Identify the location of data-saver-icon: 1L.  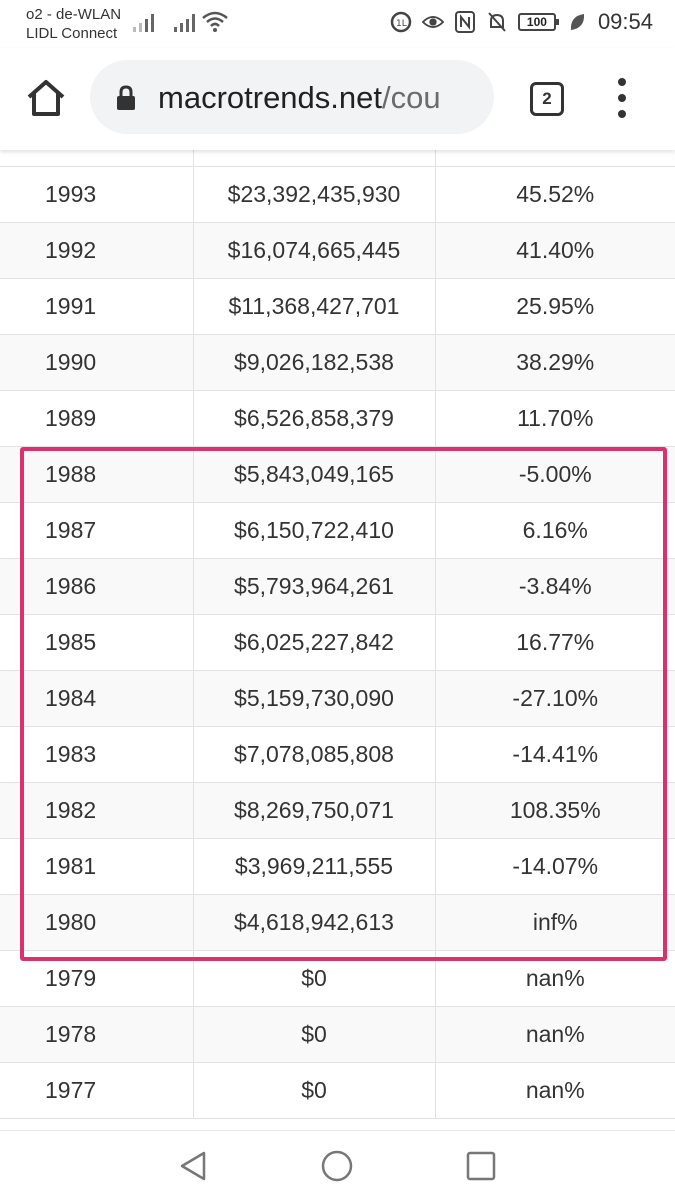
(401, 22).